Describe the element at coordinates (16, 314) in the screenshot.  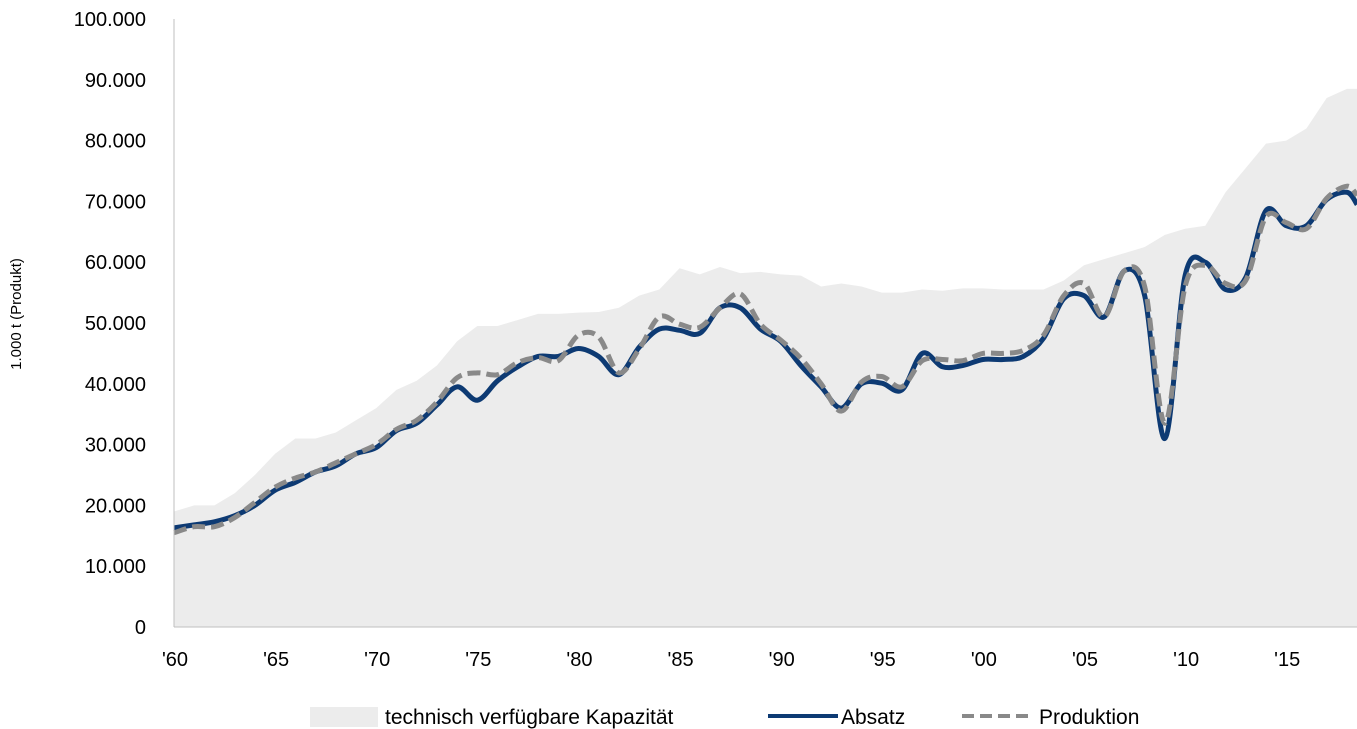
I see `y-axis-label: 1.000 t (Produkt)` at that location.